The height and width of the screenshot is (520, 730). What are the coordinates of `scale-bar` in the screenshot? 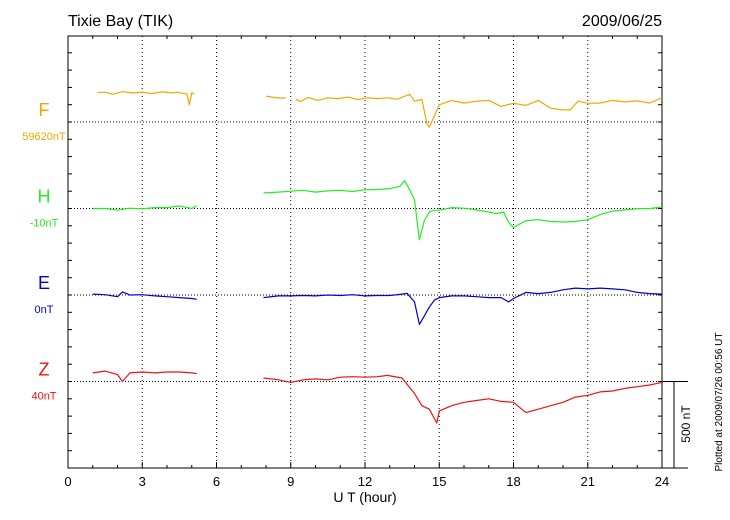 It's located at (675, 425).